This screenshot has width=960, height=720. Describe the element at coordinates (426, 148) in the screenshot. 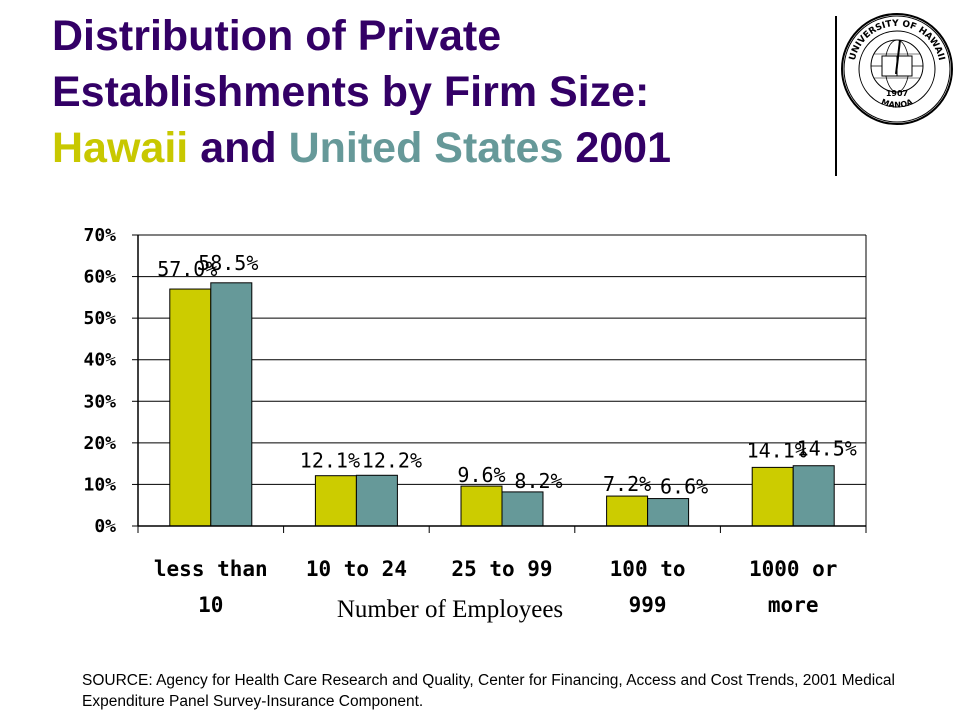

I see `title-us: United States` at that location.